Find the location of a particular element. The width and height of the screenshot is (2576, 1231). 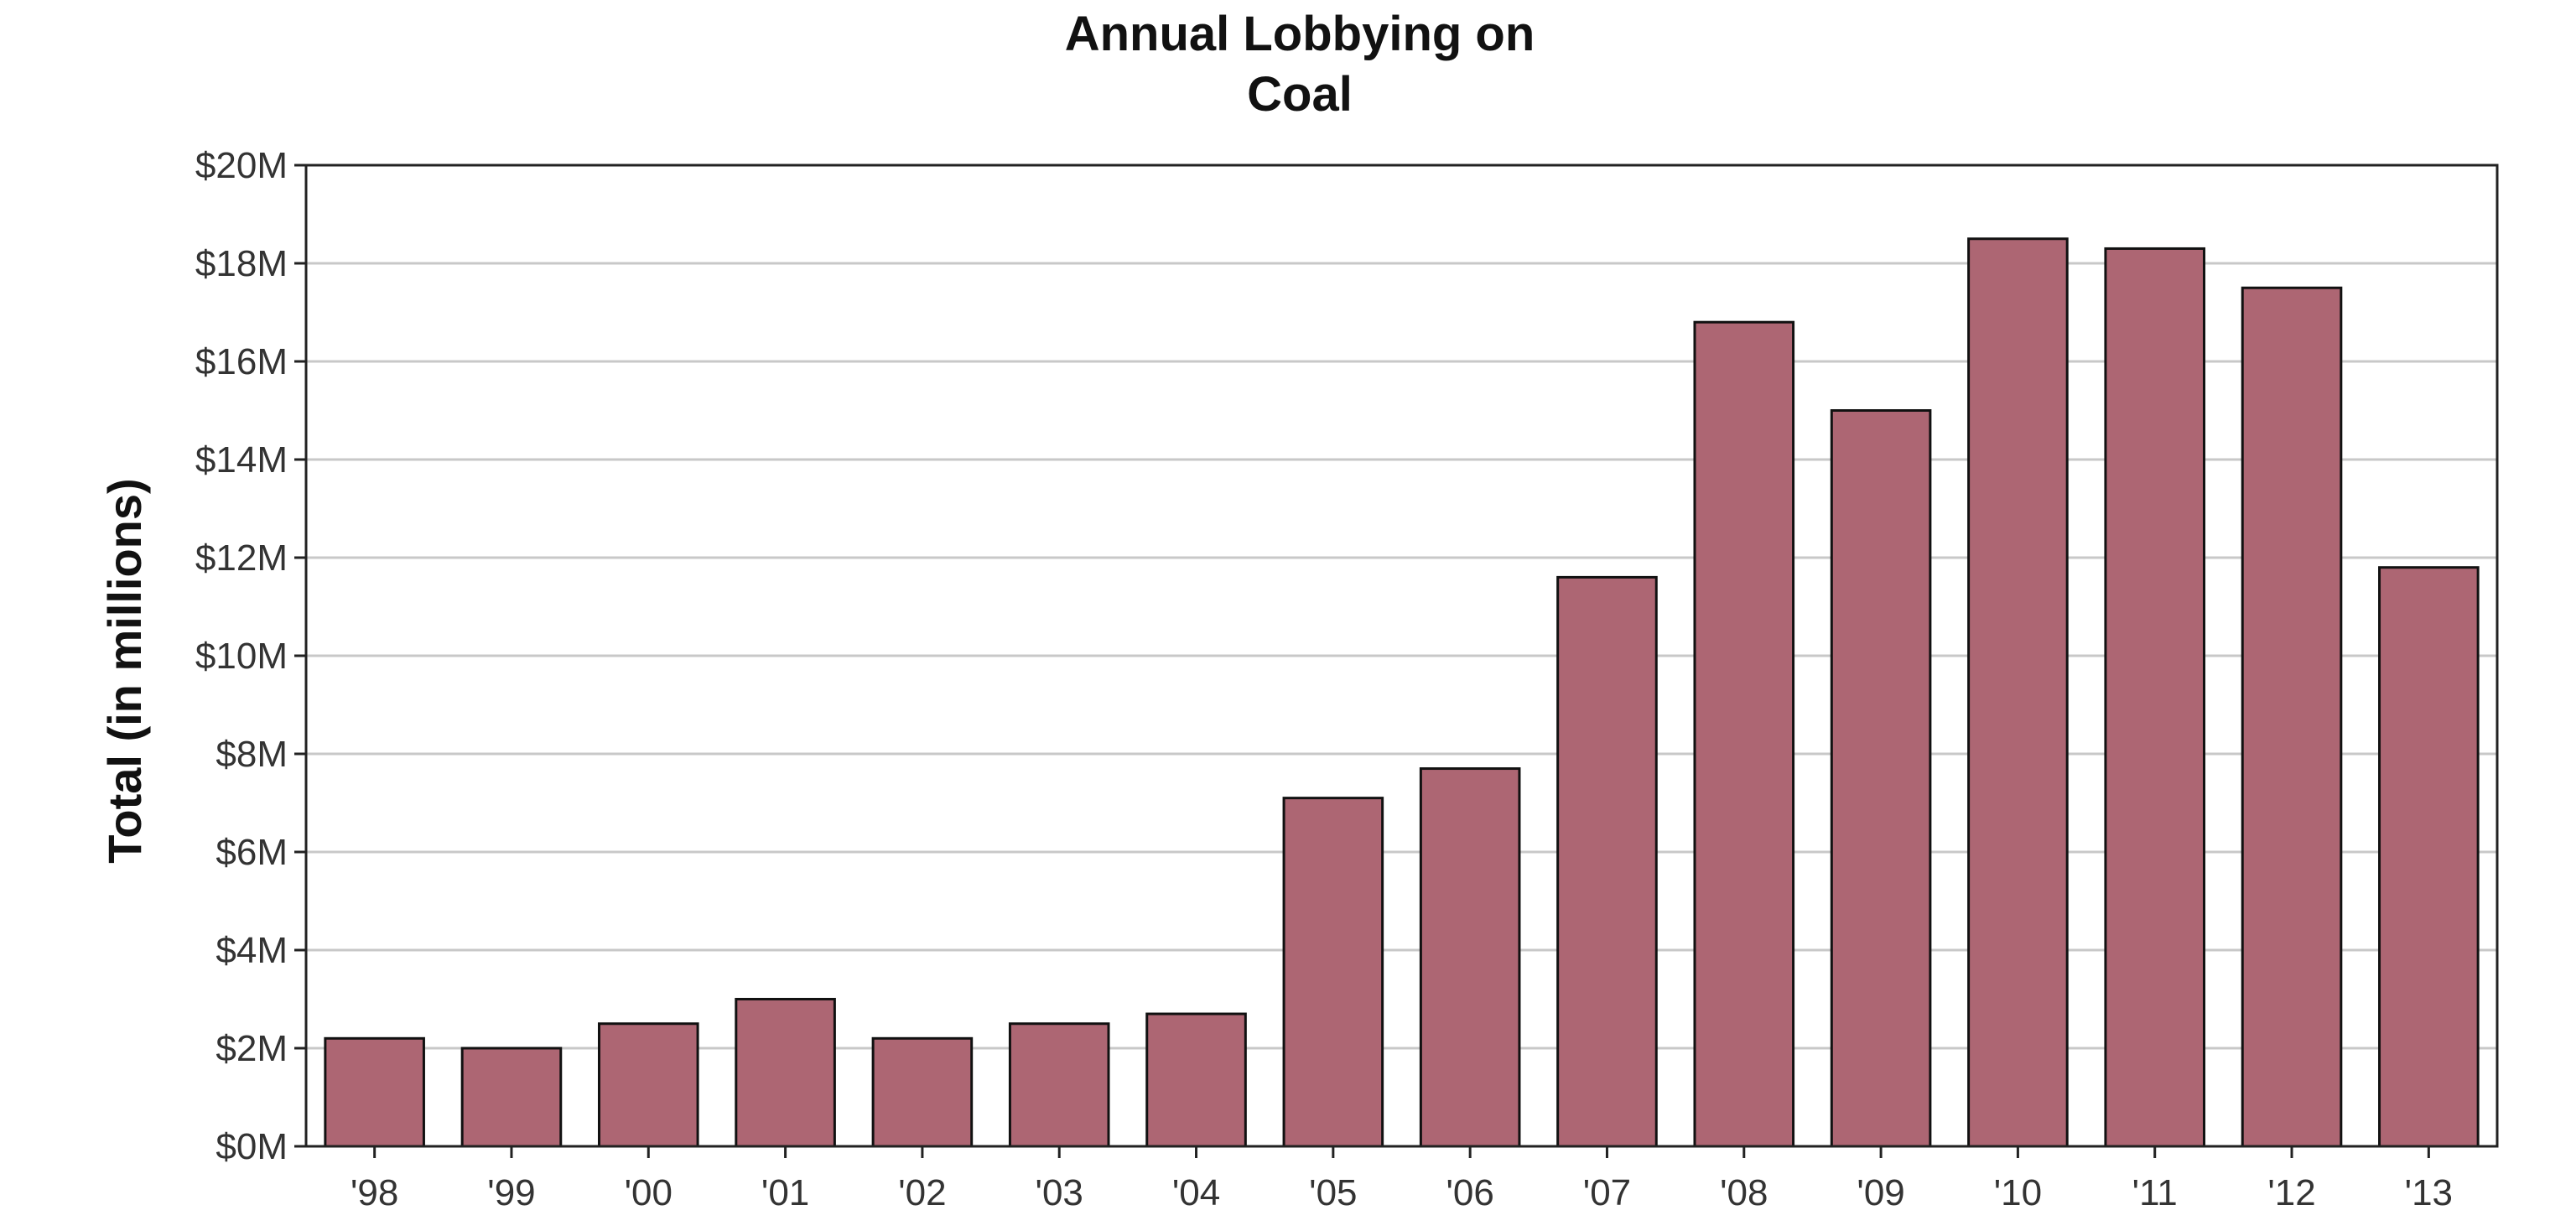

x-tick-label: '05 is located at coordinates (1333, 1193).